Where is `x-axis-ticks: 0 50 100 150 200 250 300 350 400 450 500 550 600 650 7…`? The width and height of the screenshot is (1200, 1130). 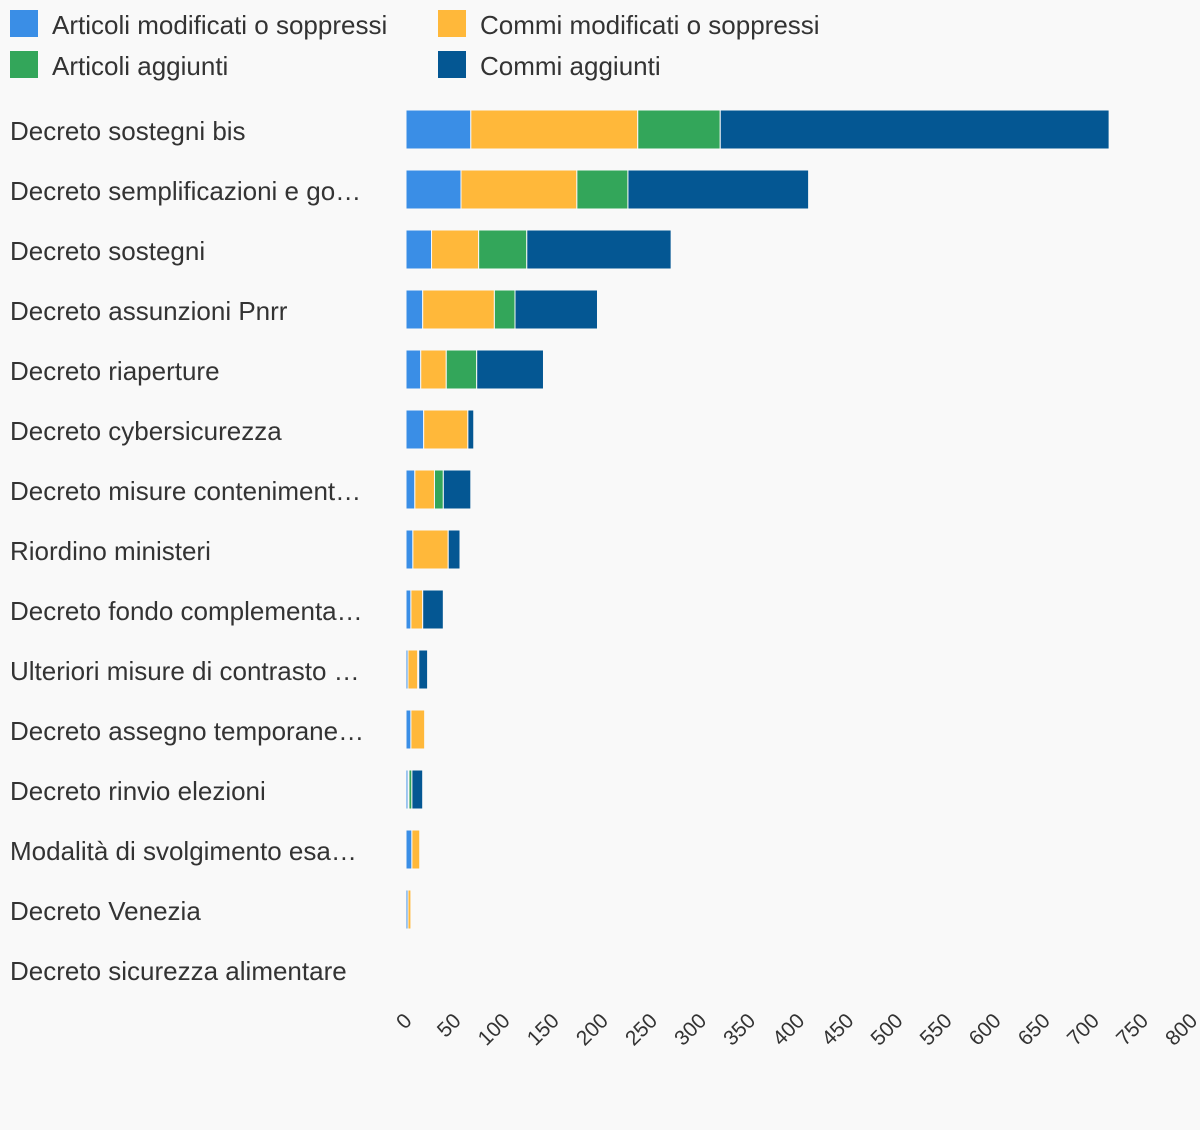
x-axis-ticks: 0 50 100 150 200 250 300 350 400 450 500 550 600 650 7… is located at coordinates (796, 1029).